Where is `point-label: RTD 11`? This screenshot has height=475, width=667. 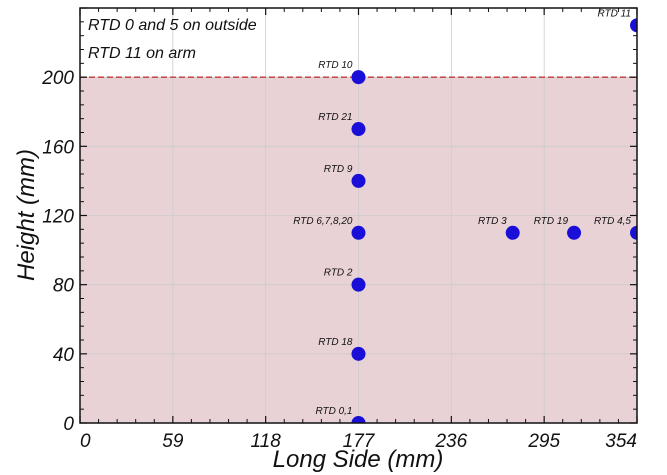 point-label: RTD 11 is located at coordinates (614, 13).